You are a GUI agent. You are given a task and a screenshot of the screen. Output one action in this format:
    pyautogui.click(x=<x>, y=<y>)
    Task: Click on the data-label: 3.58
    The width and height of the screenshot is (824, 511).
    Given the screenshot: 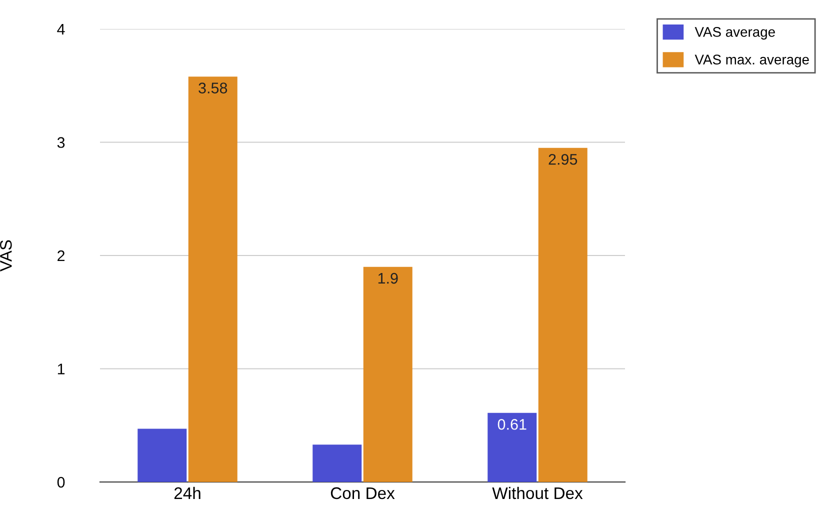 What is the action you would take?
    pyautogui.click(x=213, y=88)
    